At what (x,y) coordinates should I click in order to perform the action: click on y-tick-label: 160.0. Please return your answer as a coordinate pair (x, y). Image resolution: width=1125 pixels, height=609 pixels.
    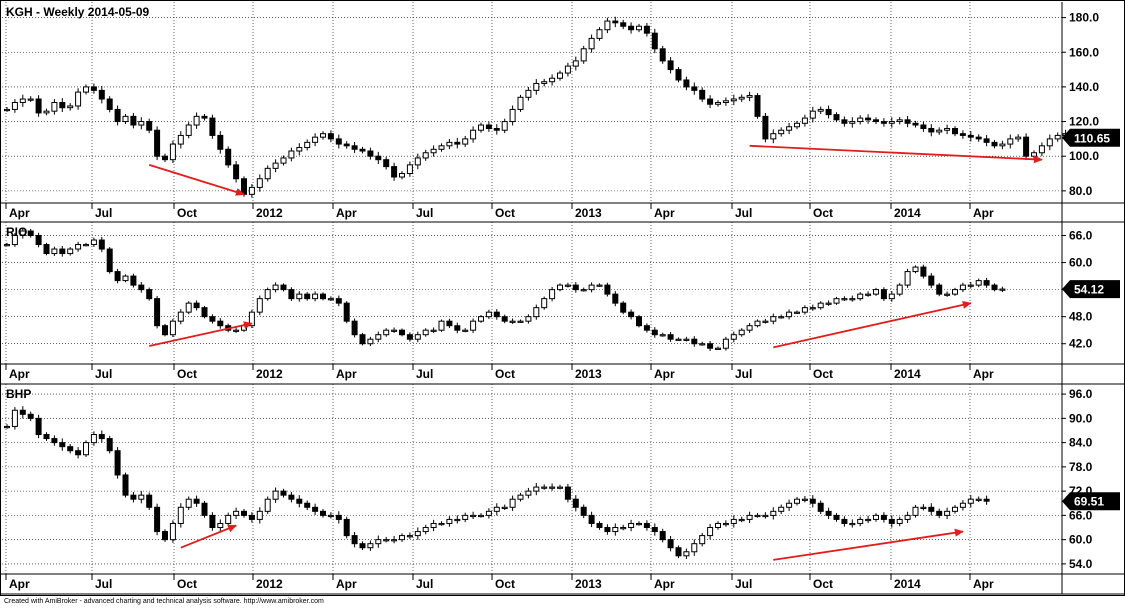
    Looking at the image, I should click on (1084, 52).